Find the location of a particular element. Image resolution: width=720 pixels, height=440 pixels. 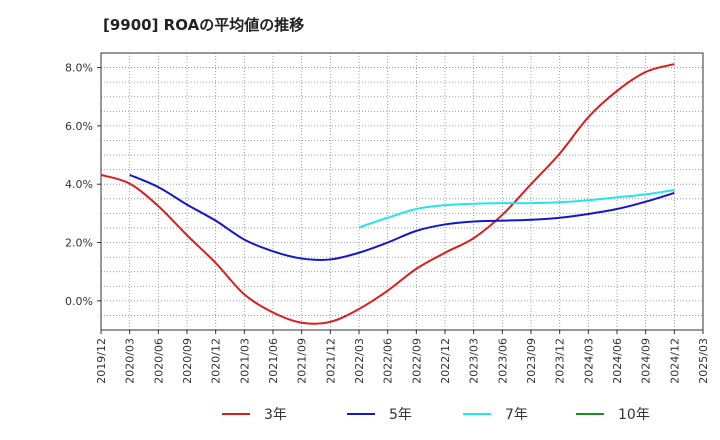

x-tick-label: 2023/06 is located at coordinates (502, 361).